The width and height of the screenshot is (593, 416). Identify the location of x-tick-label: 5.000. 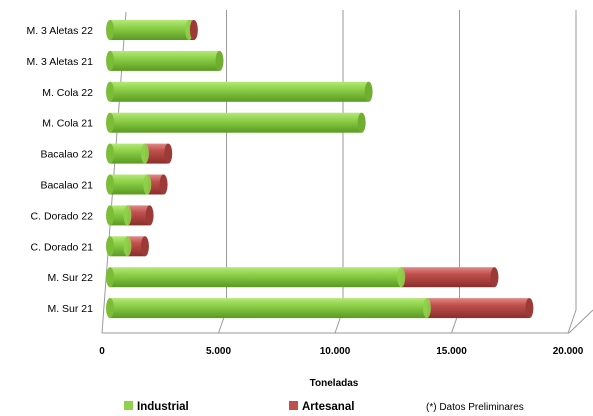
(218, 351).